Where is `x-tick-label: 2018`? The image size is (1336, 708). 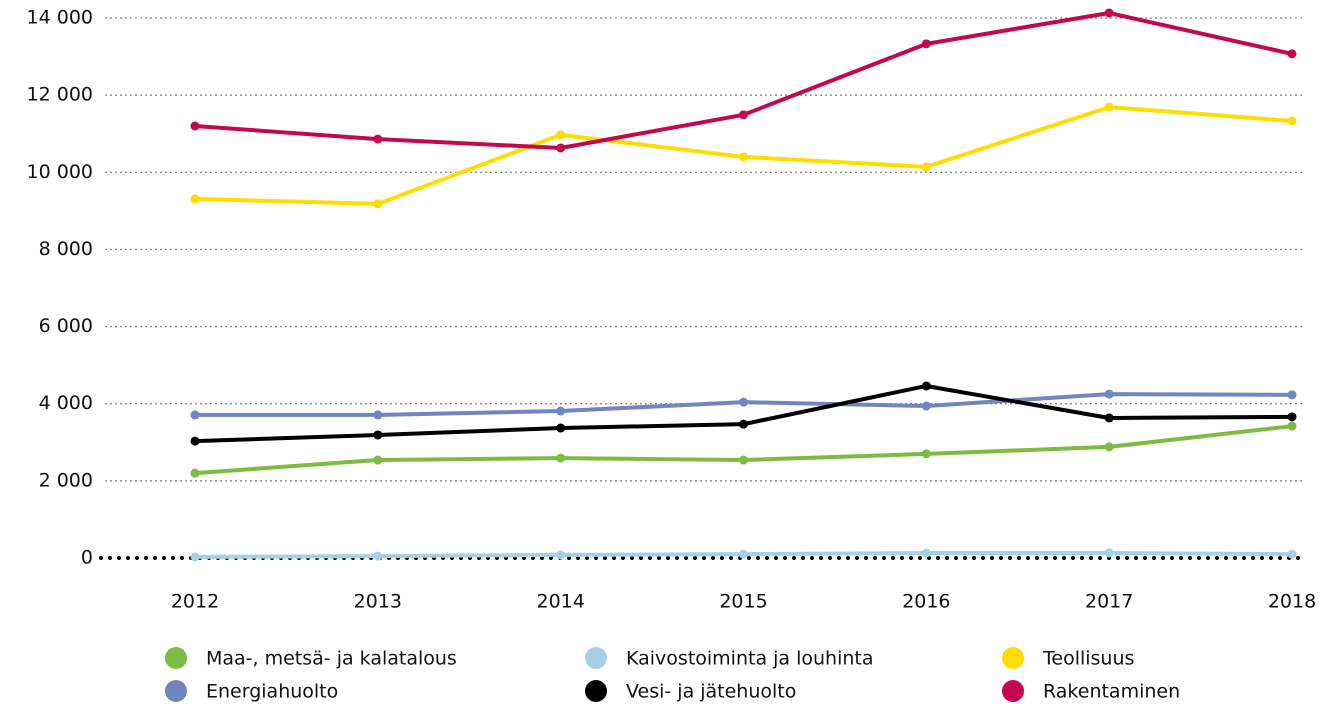
x-tick-label: 2018 is located at coordinates (1292, 602).